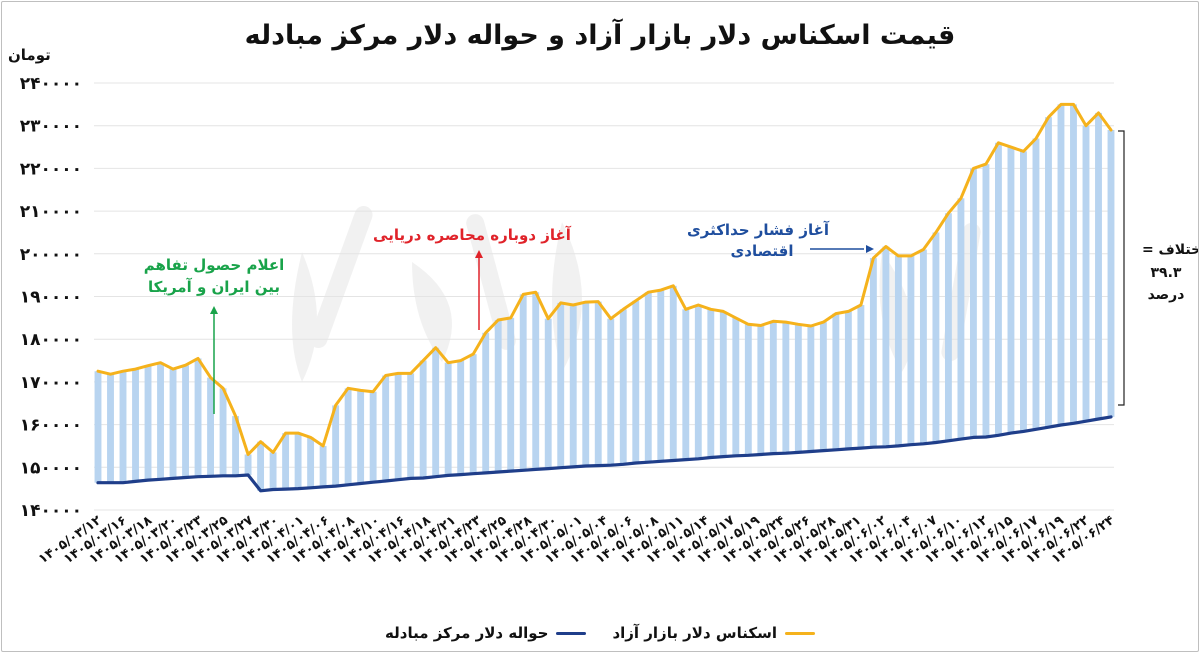  I want to click on annotation-pressure-line2: اقتصادی, so click(762, 251).